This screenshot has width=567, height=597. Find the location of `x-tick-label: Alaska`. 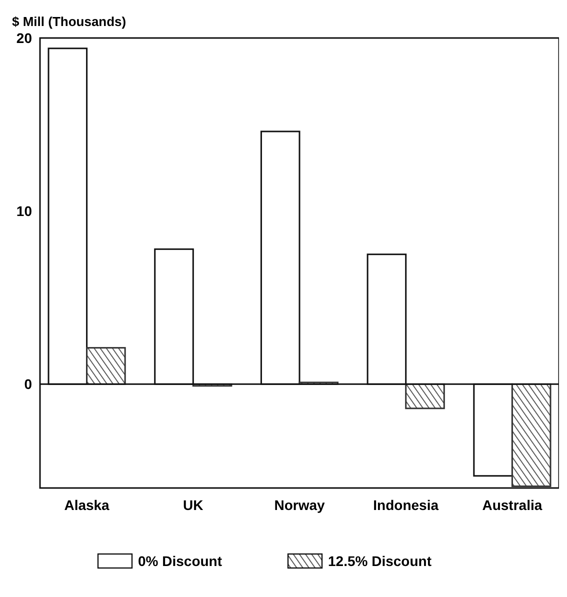

x-tick-label: Alaska is located at coordinates (87, 505).